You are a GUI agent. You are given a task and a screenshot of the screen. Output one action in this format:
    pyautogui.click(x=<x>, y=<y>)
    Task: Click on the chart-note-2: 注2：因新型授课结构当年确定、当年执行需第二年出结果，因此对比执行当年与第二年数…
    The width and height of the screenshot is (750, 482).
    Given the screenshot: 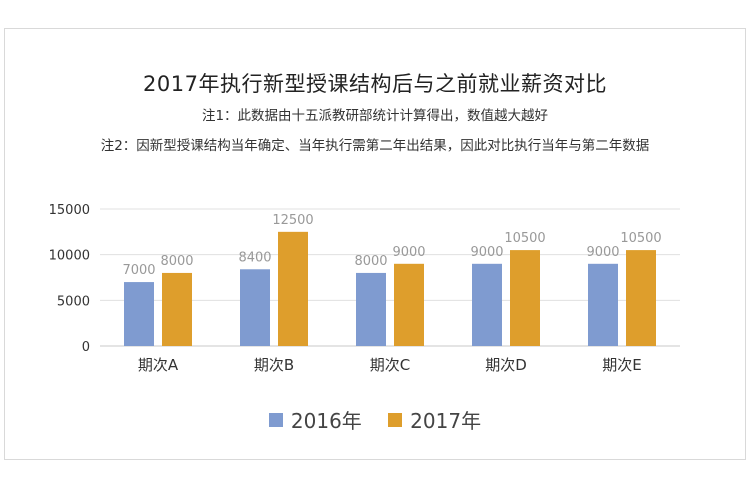 What is the action you would take?
    pyautogui.click(x=375, y=146)
    